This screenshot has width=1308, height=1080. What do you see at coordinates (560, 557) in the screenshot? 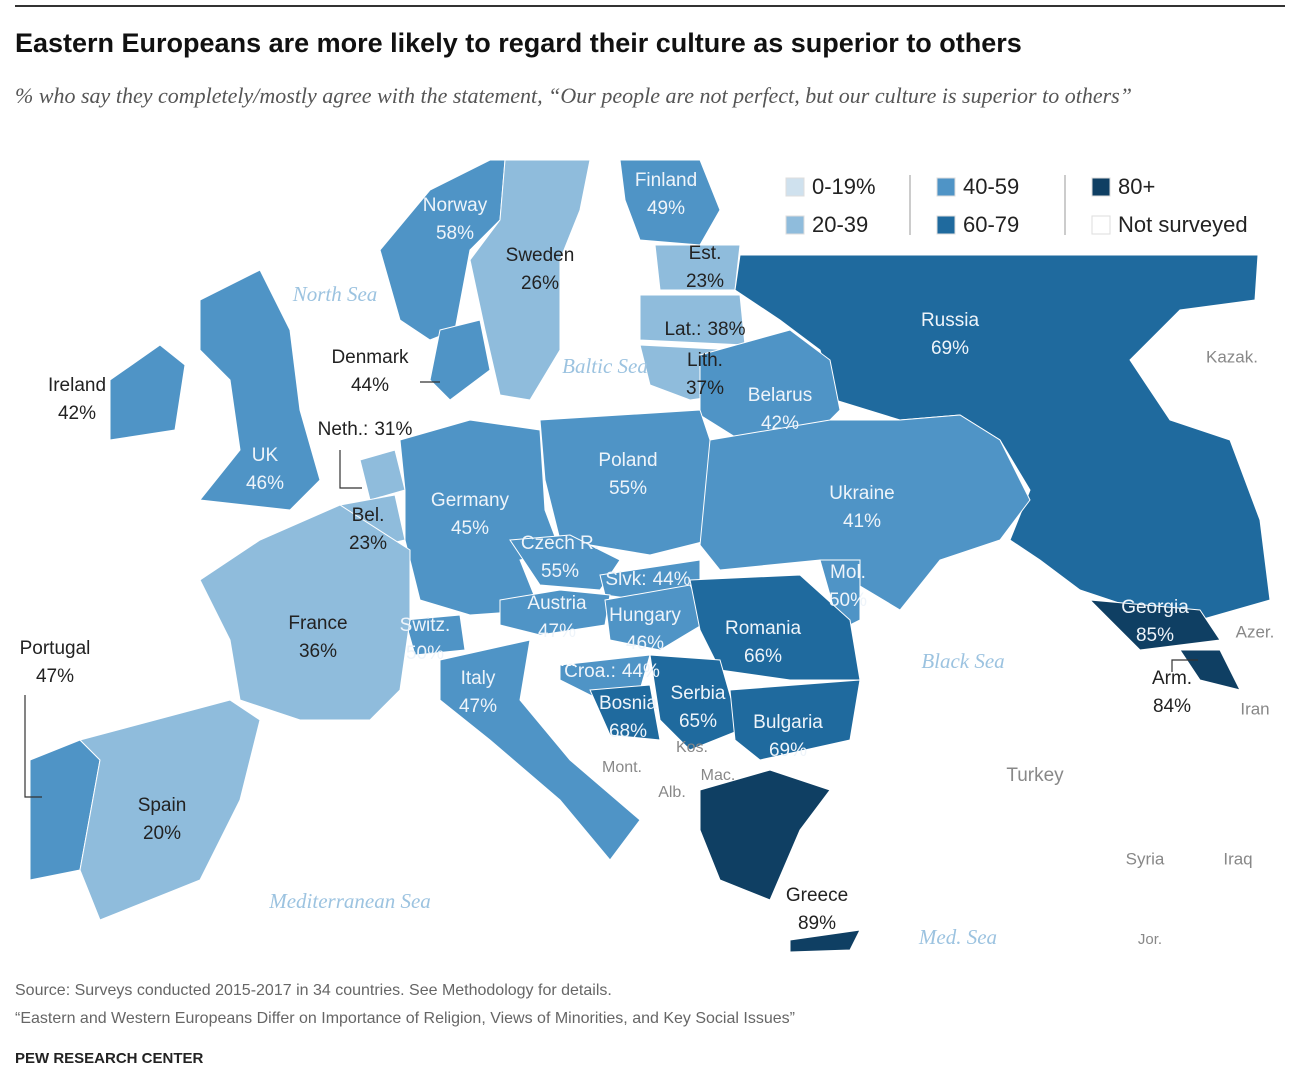
I see `country-label: Czech R. 55%` at bounding box center [560, 557].